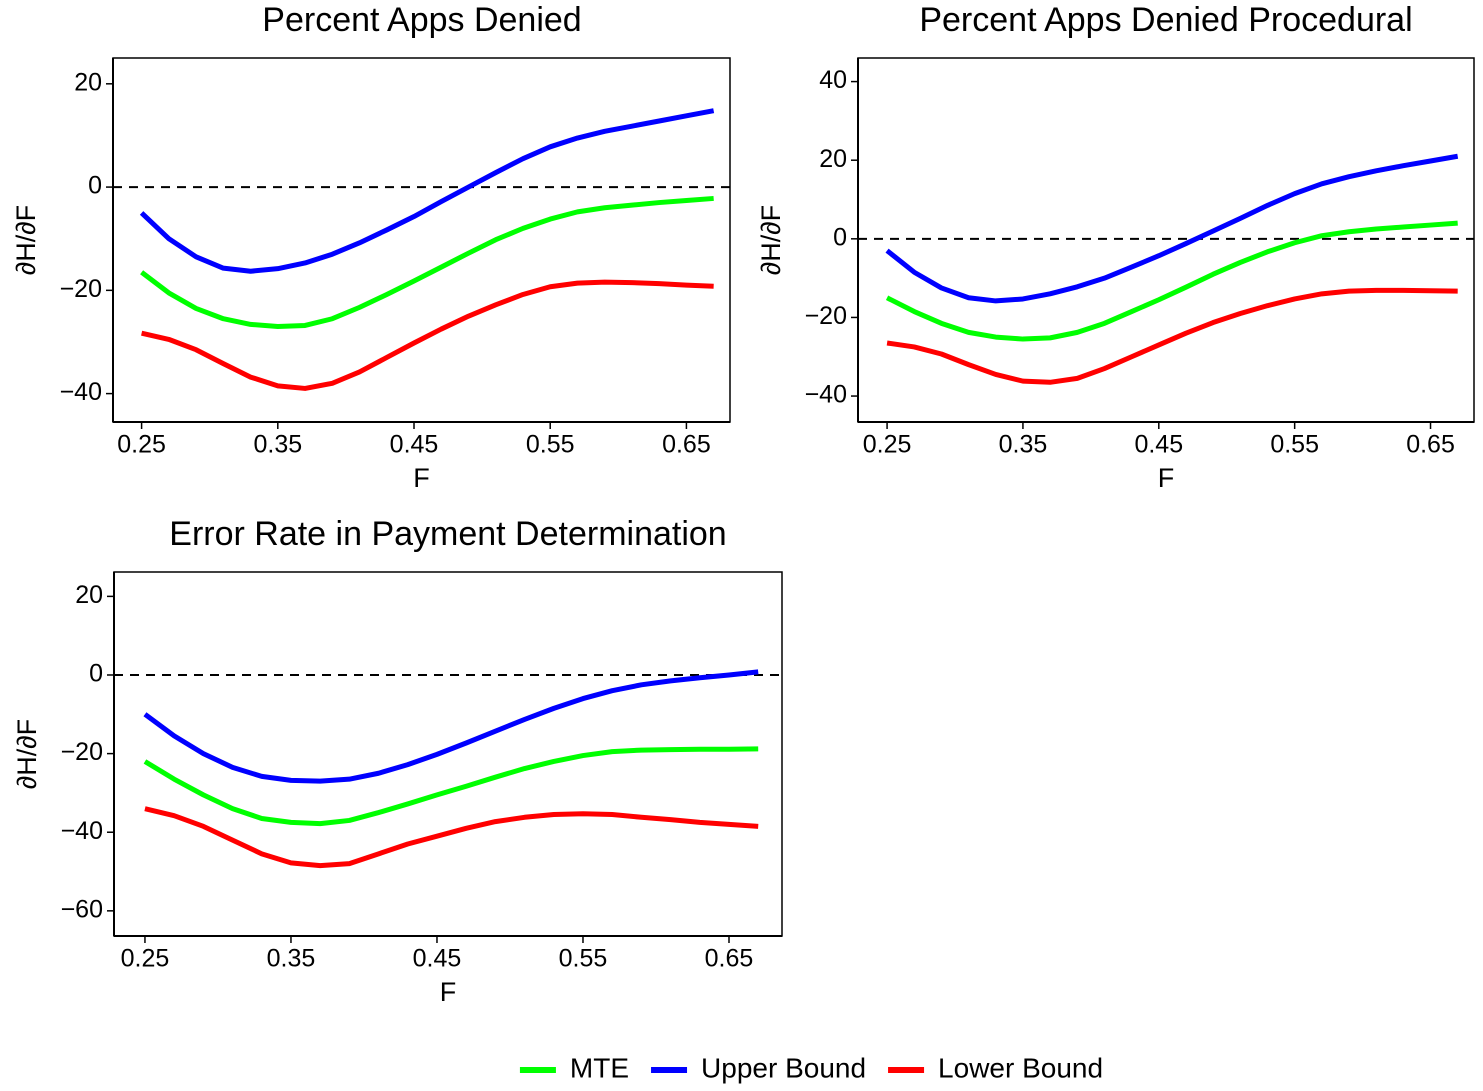 The width and height of the screenshot is (1483, 1091). Describe the element at coordinates (1165, 20) in the screenshot. I see `chart-title: Percent Apps Denied Procedural` at that location.